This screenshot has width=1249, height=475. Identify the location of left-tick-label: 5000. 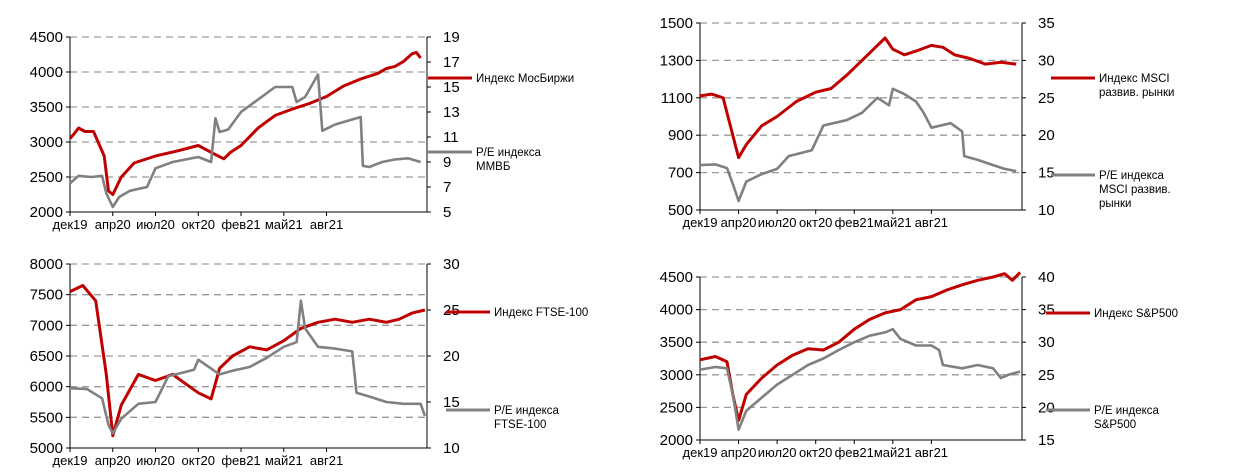
(46, 448).